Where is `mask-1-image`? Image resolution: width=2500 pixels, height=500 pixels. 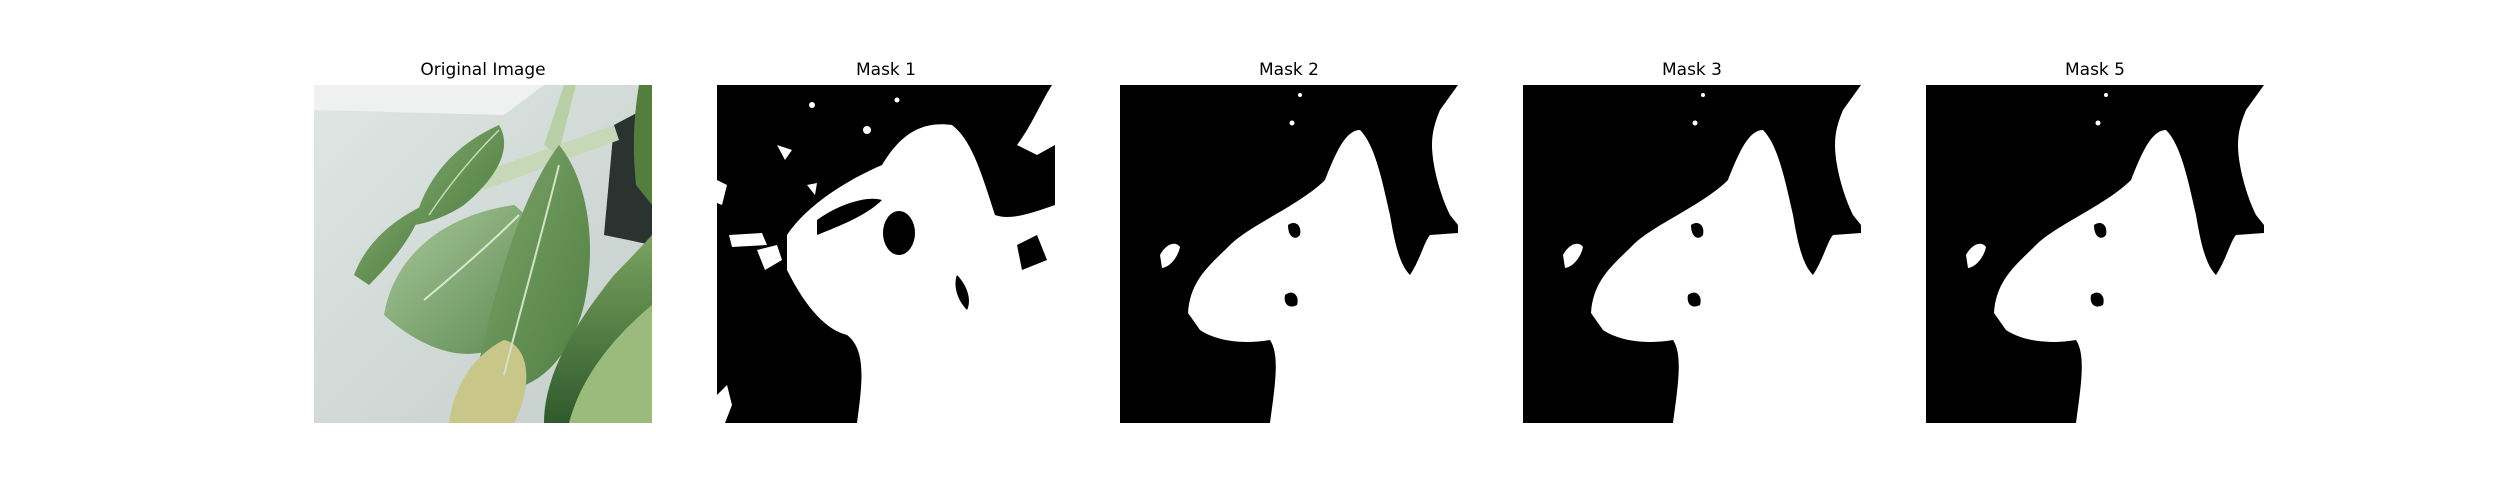
mask-1-image is located at coordinates (886, 254).